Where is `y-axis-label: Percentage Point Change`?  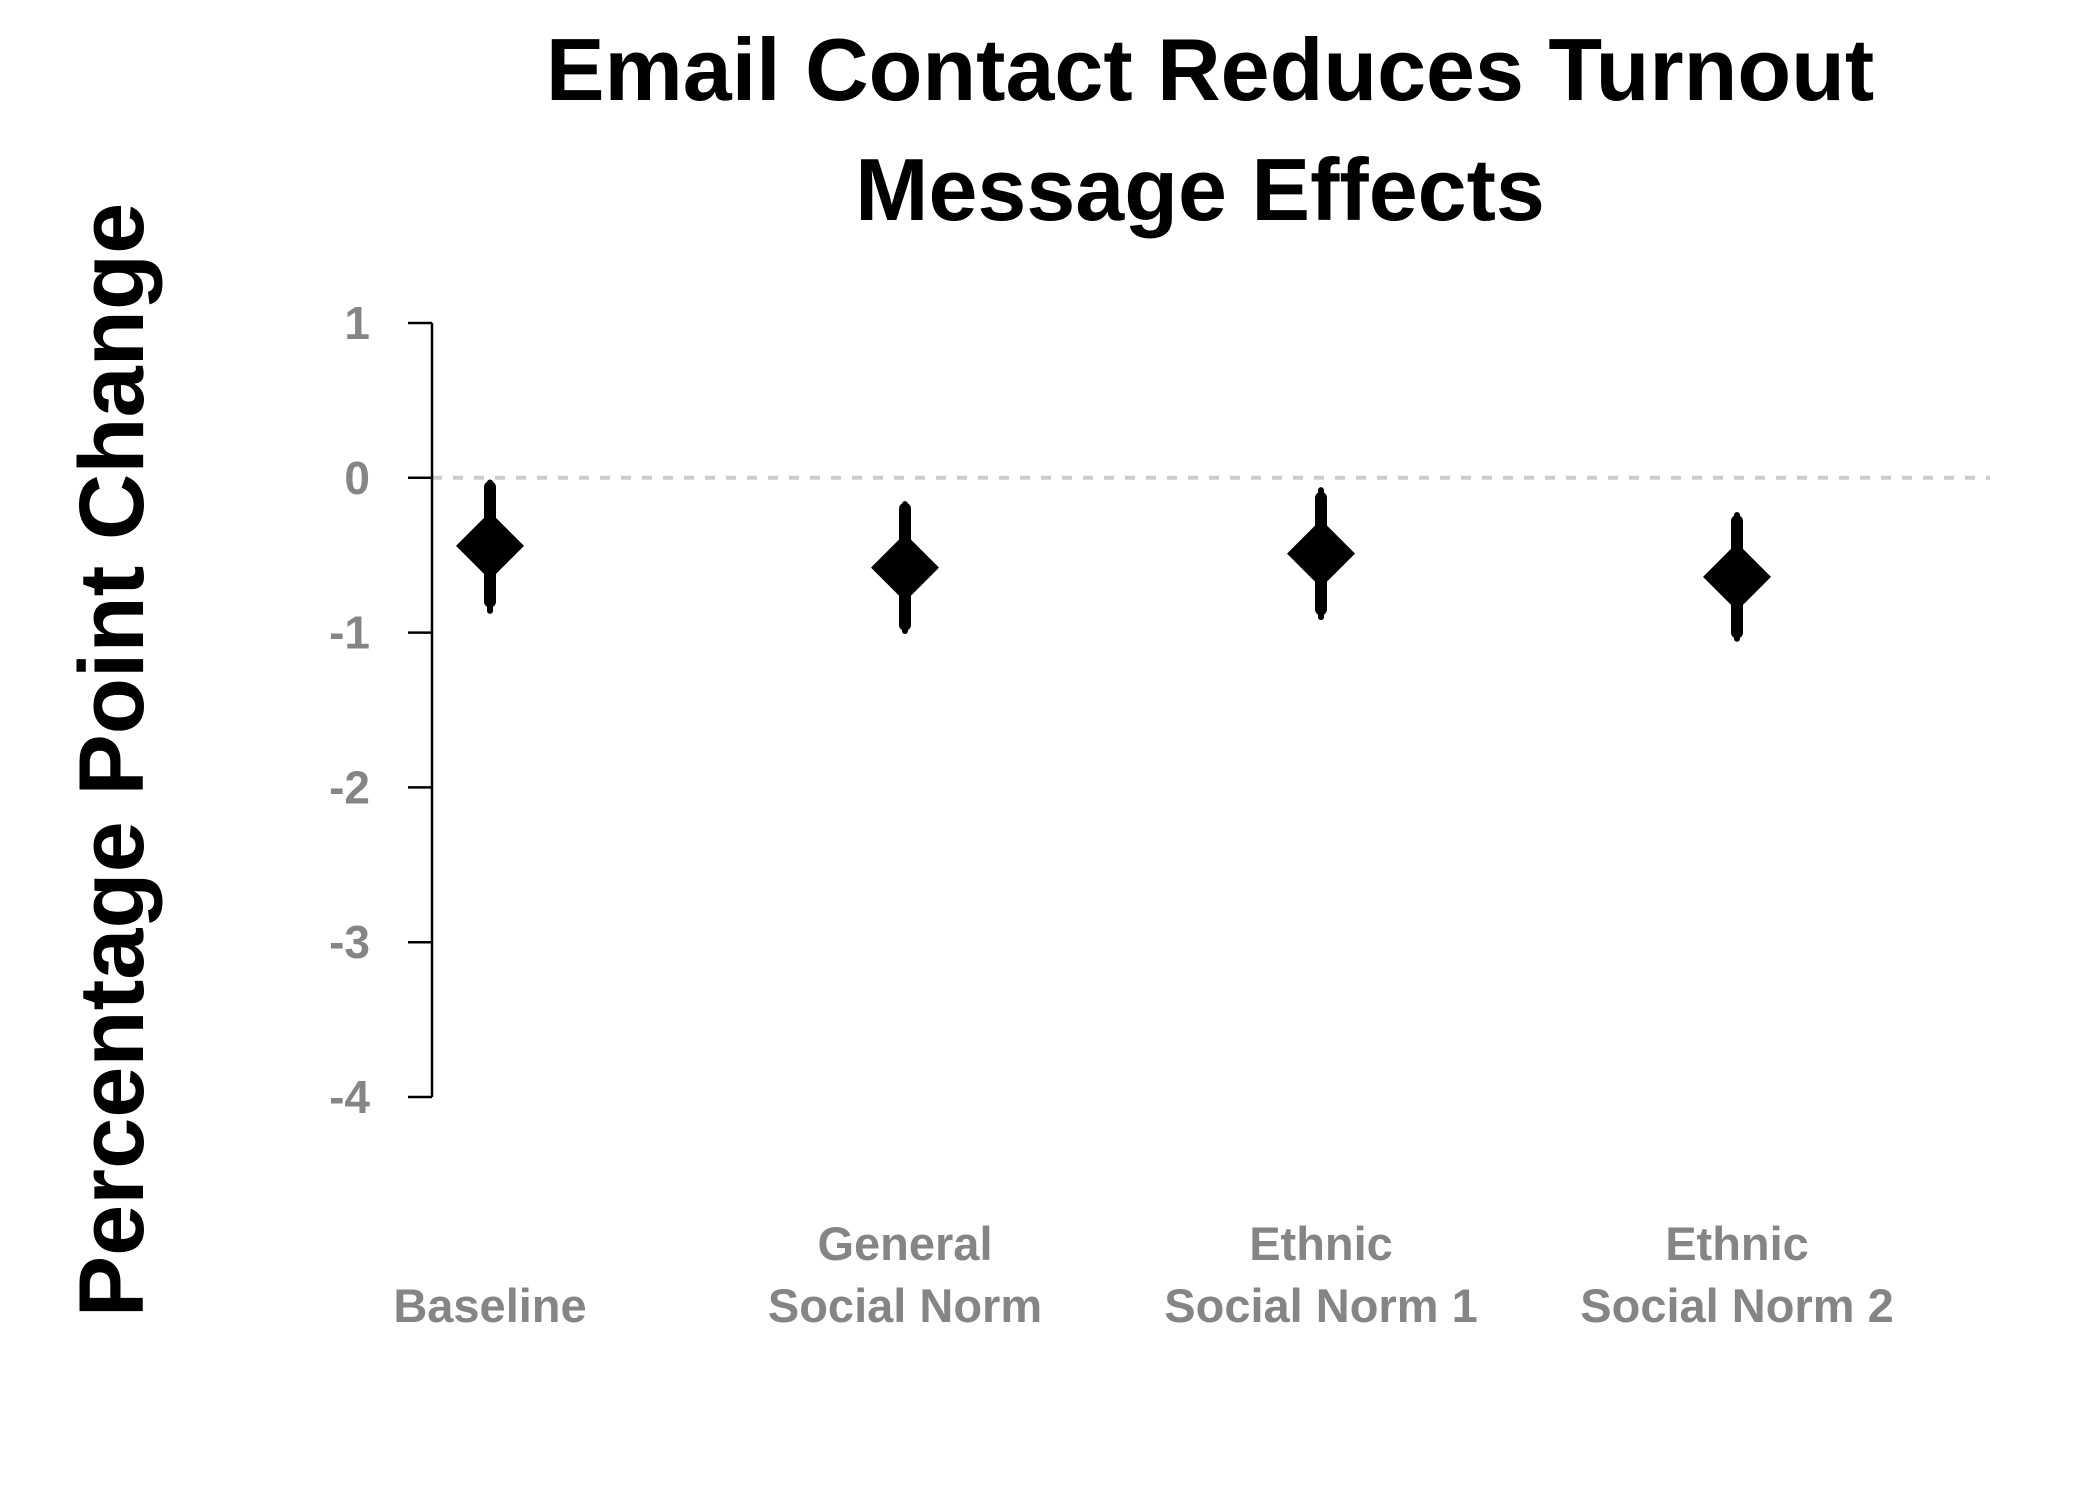 y-axis-label: Percentage Point Change is located at coordinates (112, 760).